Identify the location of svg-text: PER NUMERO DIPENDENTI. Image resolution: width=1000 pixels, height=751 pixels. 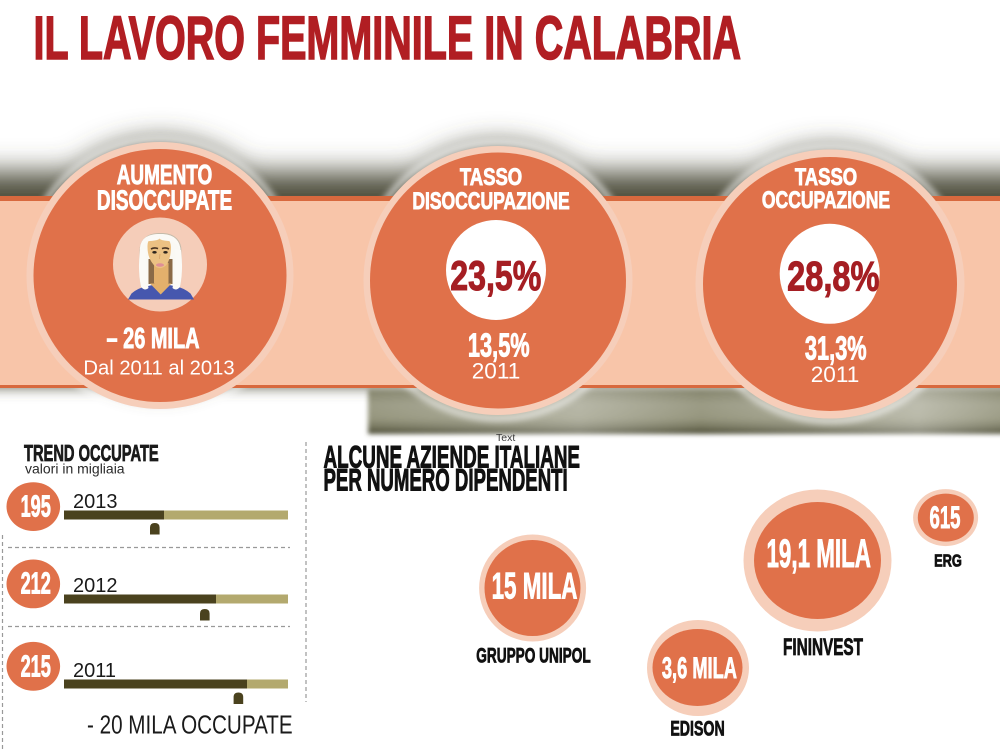
(446, 479).